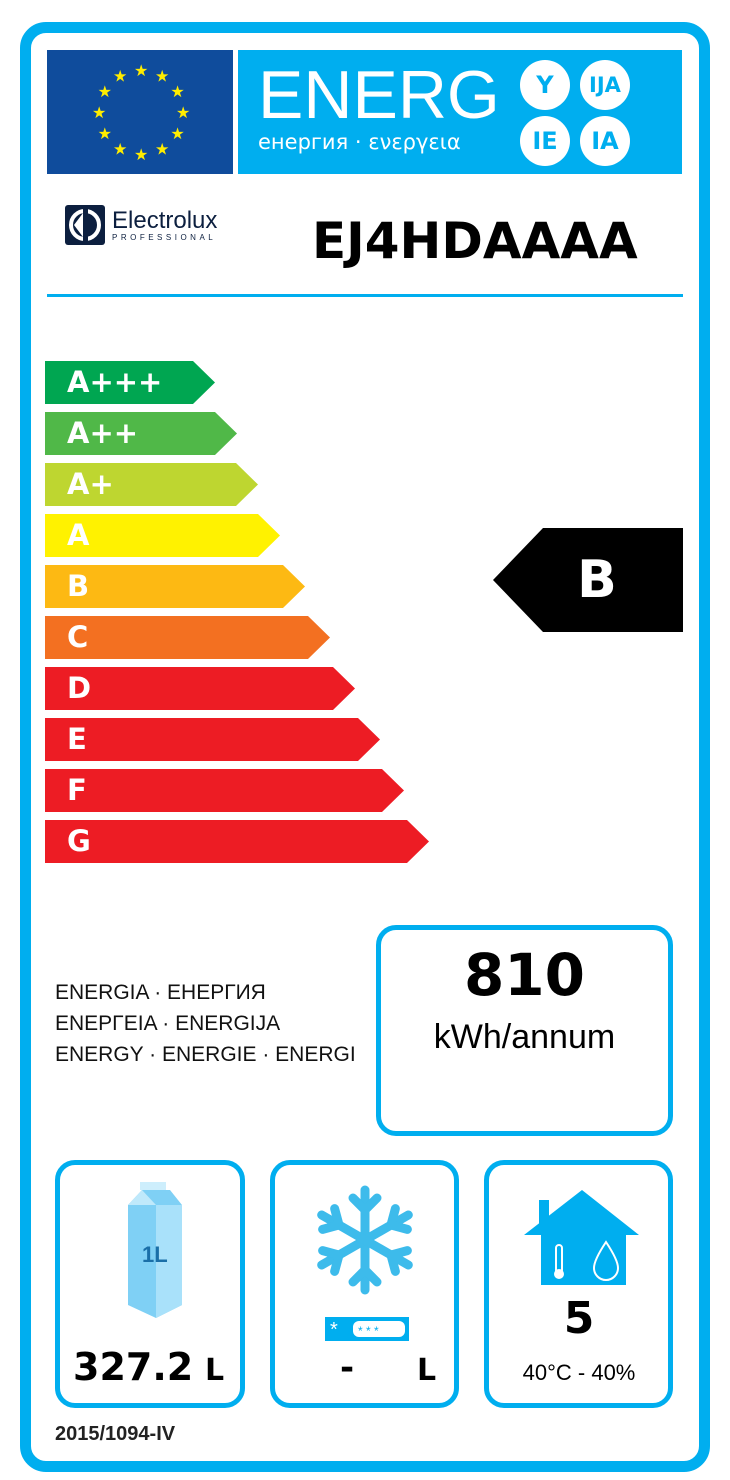 The height and width of the screenshot is (1480, 730). Describe the element at coordinates (579, 1372) in the screenshot. I see `climate-conditions: 40°C - 40%` at that location.